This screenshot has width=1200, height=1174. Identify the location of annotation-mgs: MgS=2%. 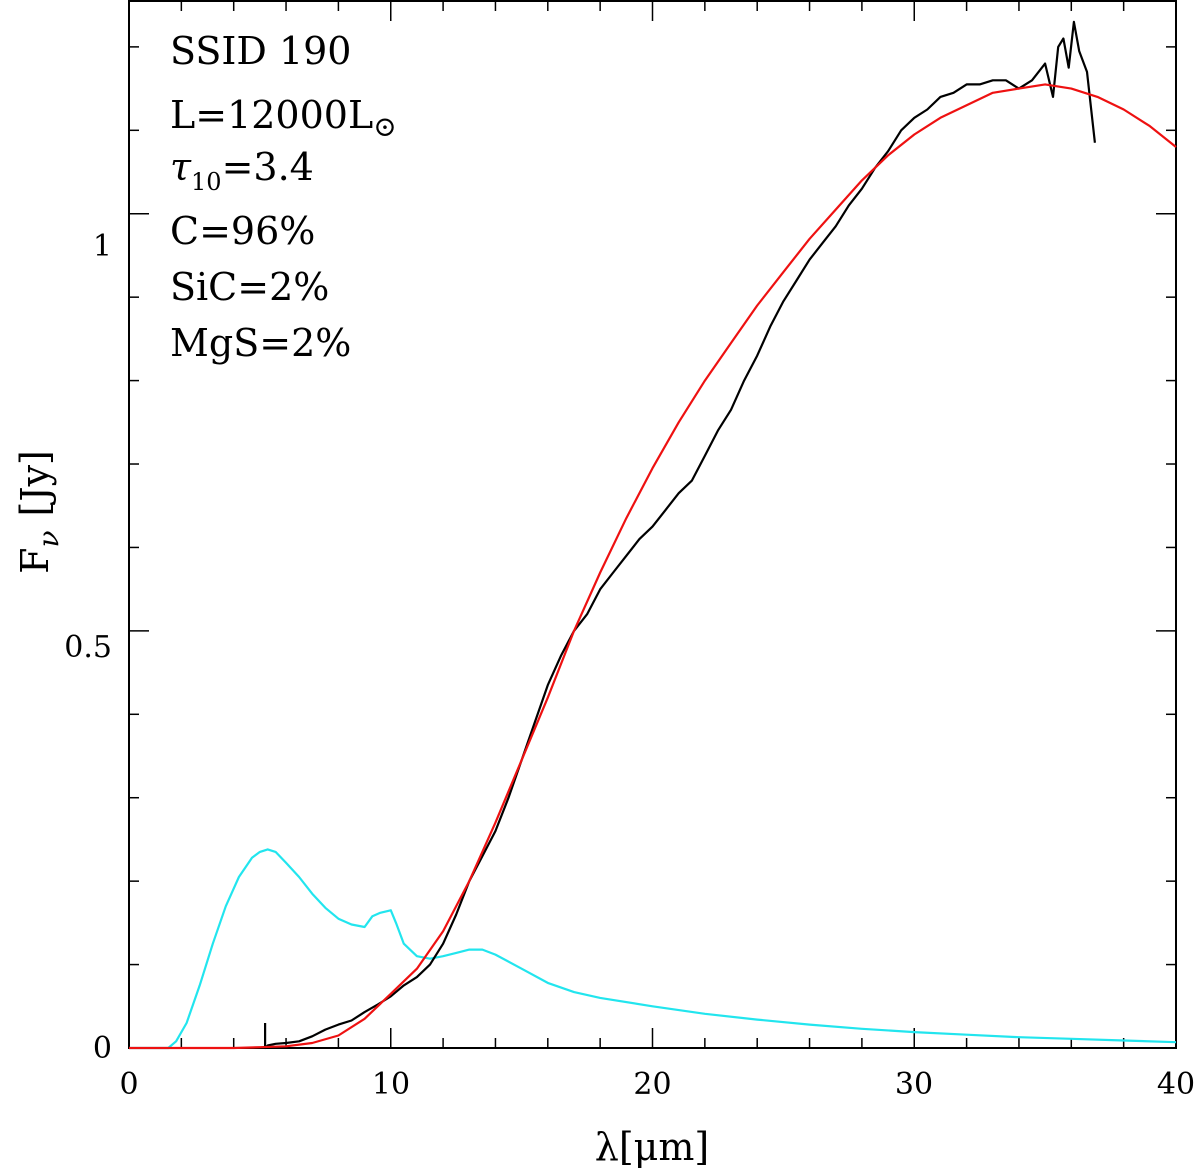
(260, 343).